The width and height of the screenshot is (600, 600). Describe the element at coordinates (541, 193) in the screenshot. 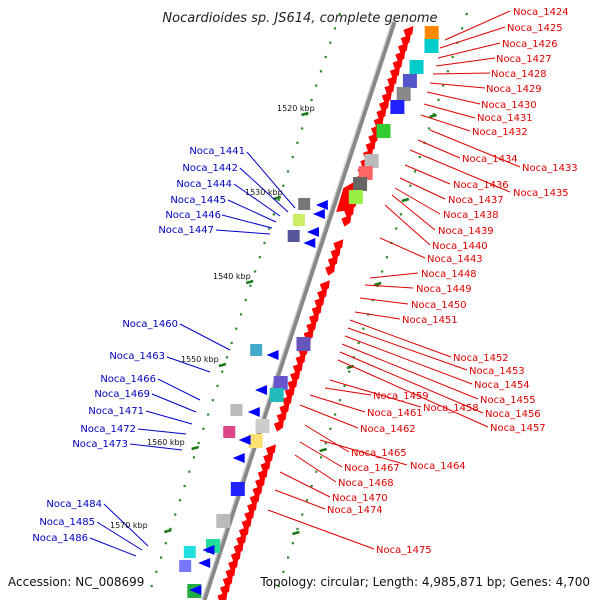

I see `gene-label-noca-1435: Noca_1435` at that location.